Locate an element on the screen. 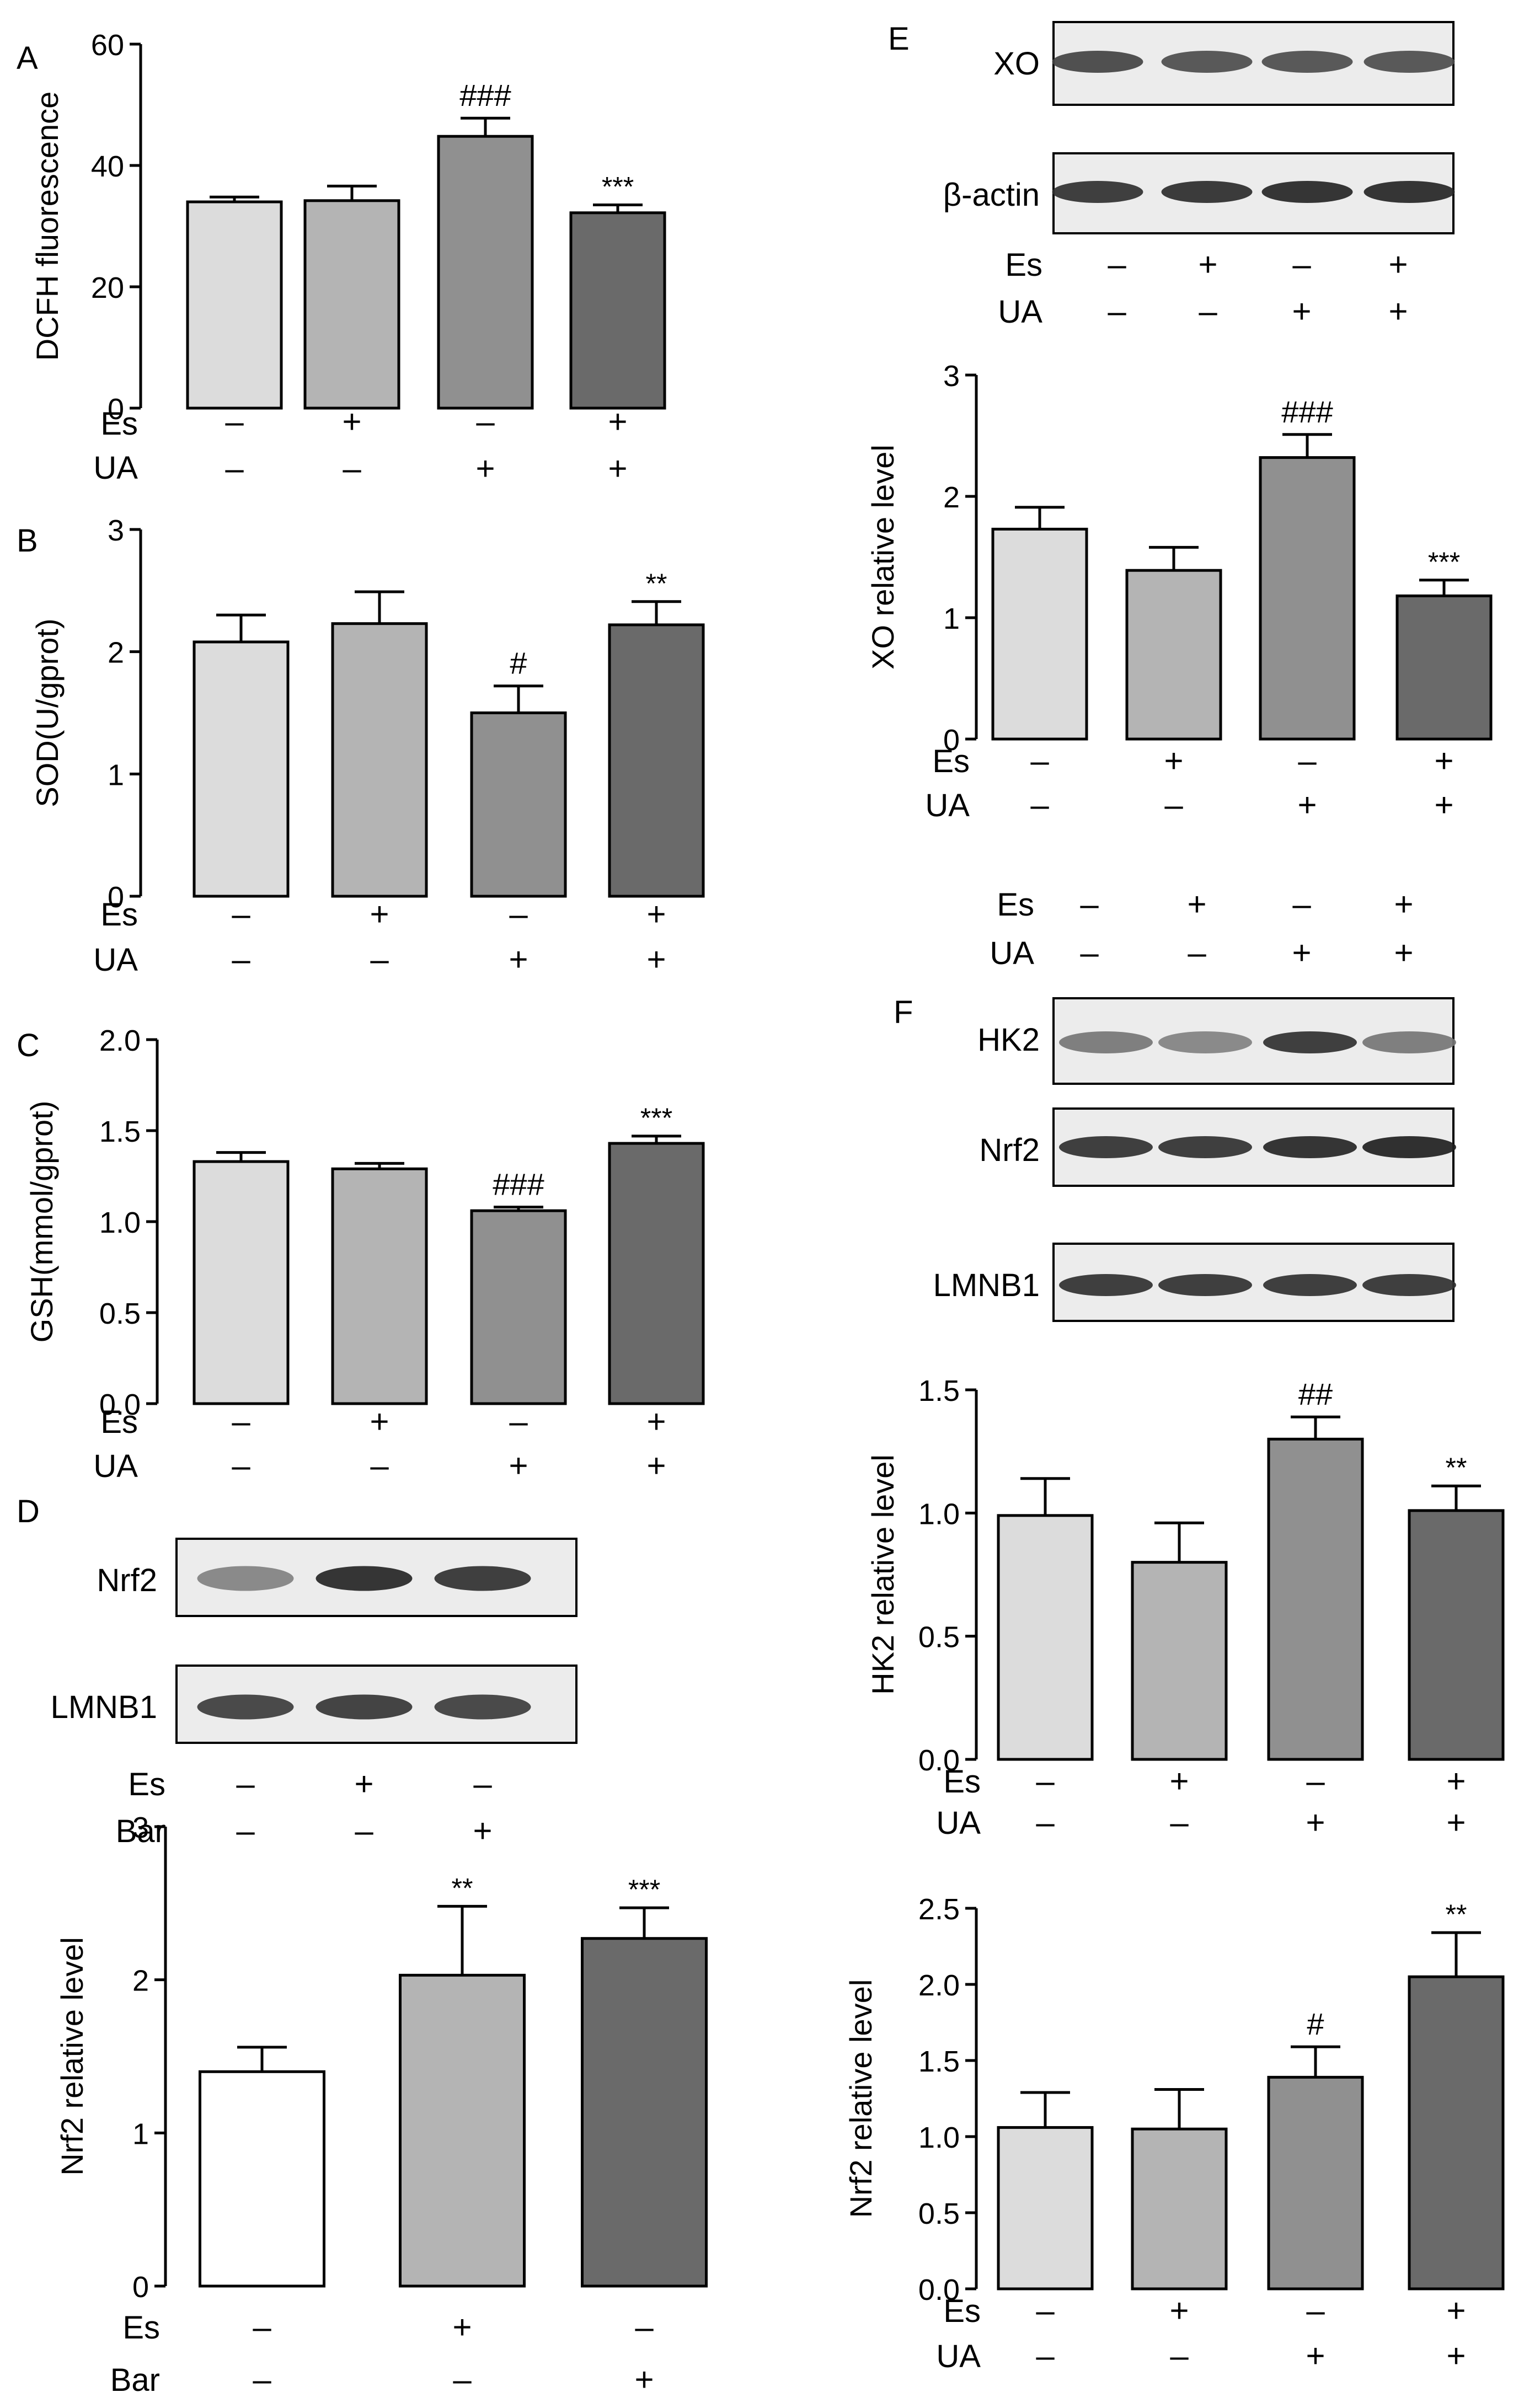 The height and width of the screenshot is (2403, 1540). blot-row-label: Nrf2 is located at coordinates (1009, 1150).